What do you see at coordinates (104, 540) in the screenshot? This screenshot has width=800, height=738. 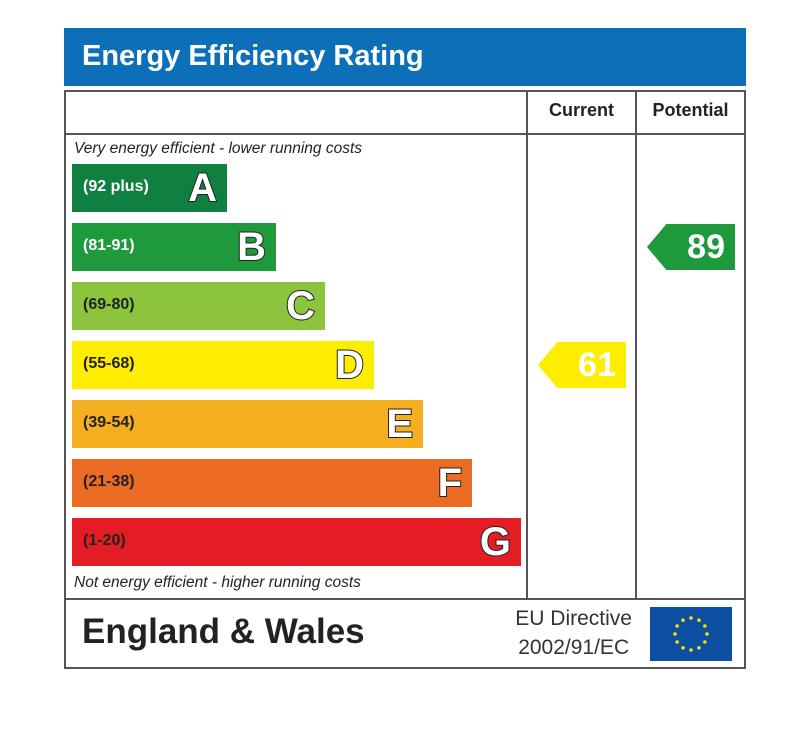 I see `band-range-g: (1-20)` at bounding box center [104, 540].